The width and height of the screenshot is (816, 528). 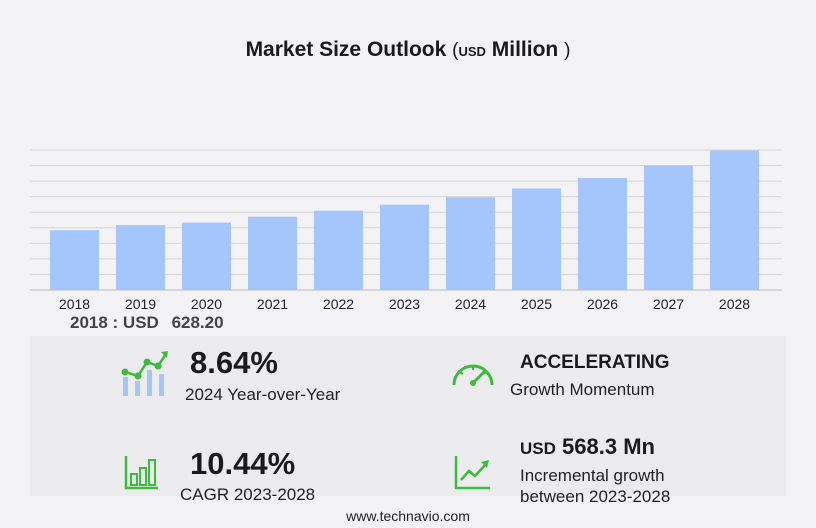 I want to click on bar-2019, so click(x=140, y=257).